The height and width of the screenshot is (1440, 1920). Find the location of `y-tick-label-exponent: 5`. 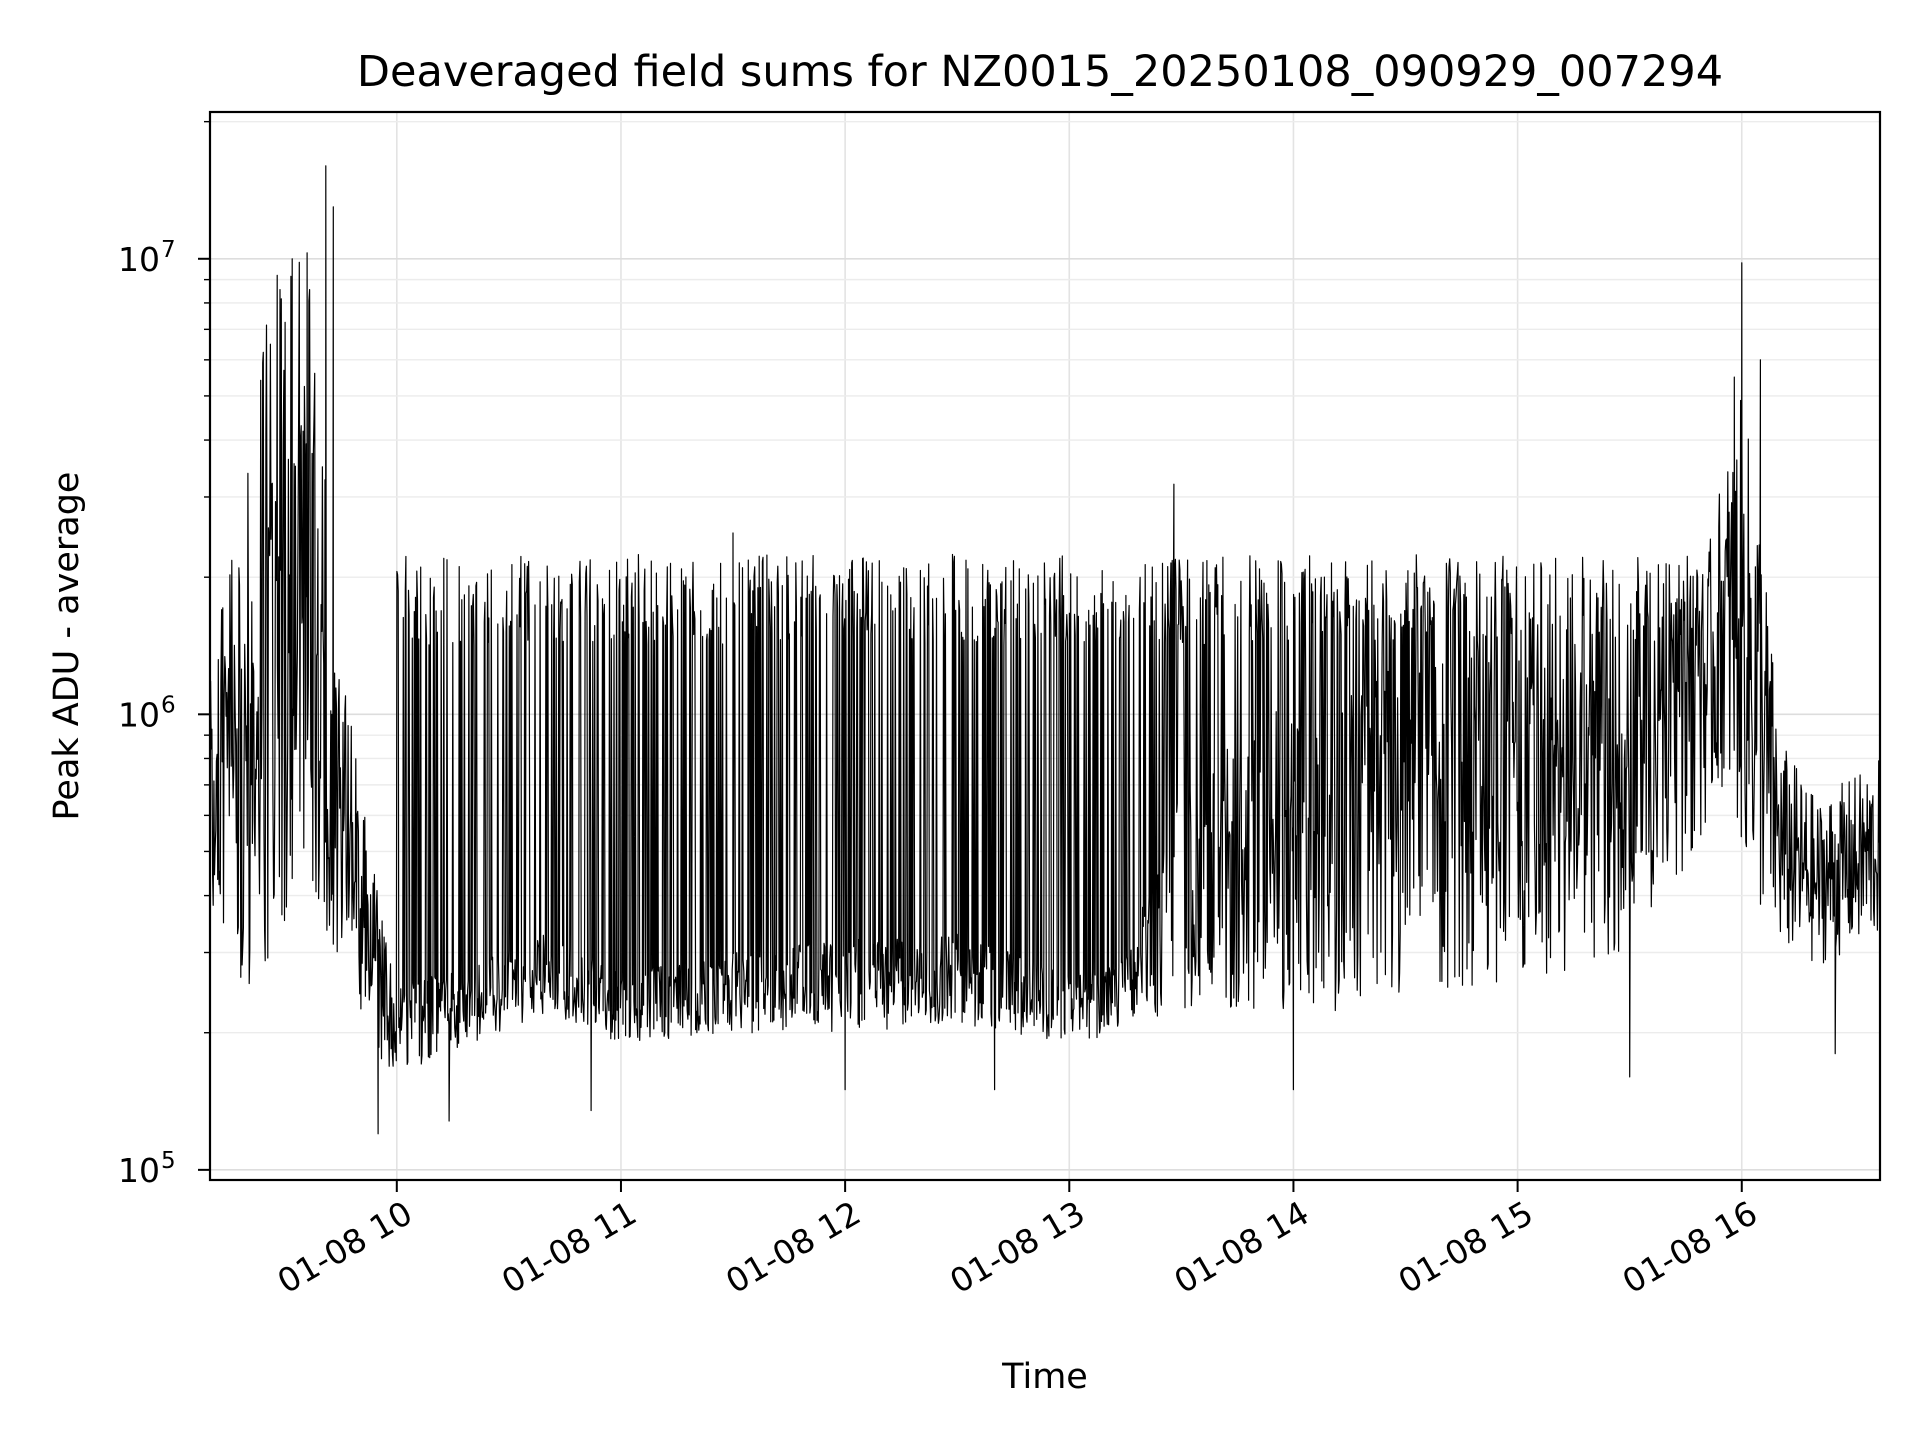

y-tick-label-exponent: 5 is located at coordinates (168, 1161).